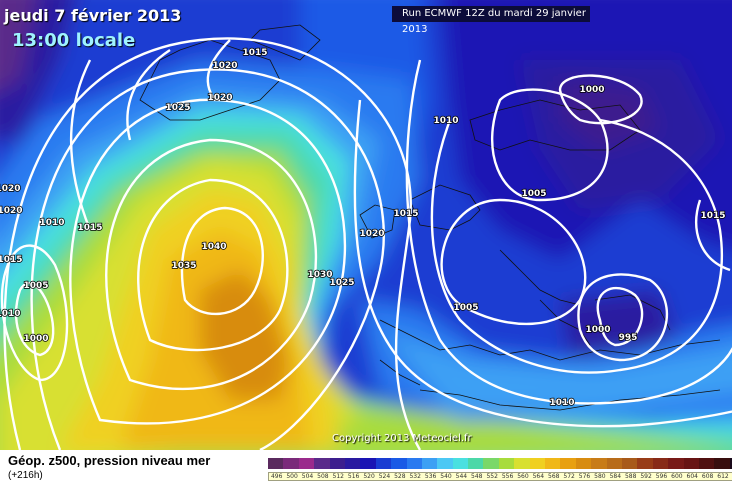 The width and height of the screenshot is (732, 488). What do you see at coordinates (353, 476) in the screenshot?
I see `legend-label: 516` at bounding box center [353, 476].